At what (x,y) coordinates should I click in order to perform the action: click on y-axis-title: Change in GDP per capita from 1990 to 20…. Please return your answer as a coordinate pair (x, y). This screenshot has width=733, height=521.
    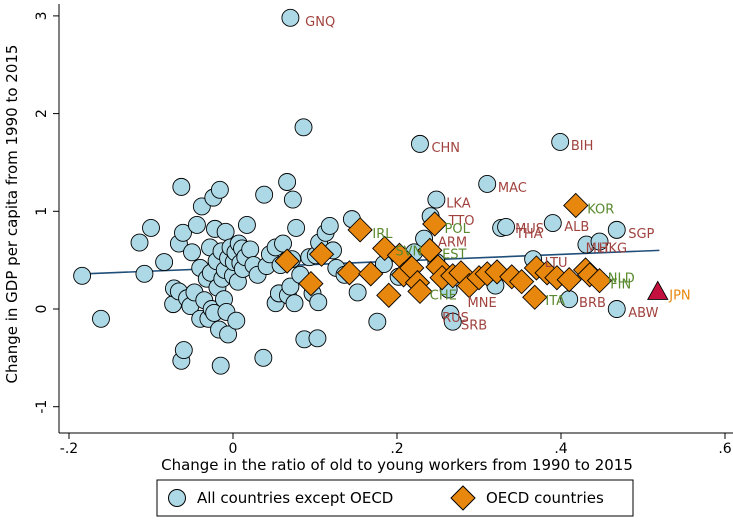
    Looking at the image, I should click on (12, 214).